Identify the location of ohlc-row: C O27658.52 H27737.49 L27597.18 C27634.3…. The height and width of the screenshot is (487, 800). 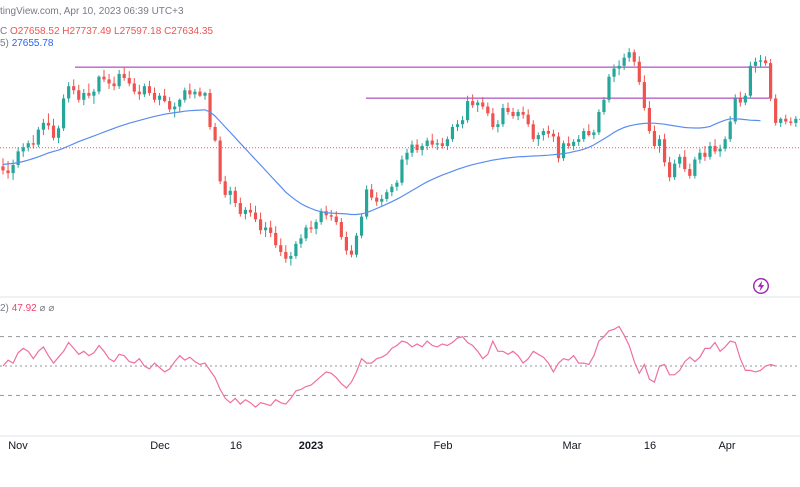
(106, 32).